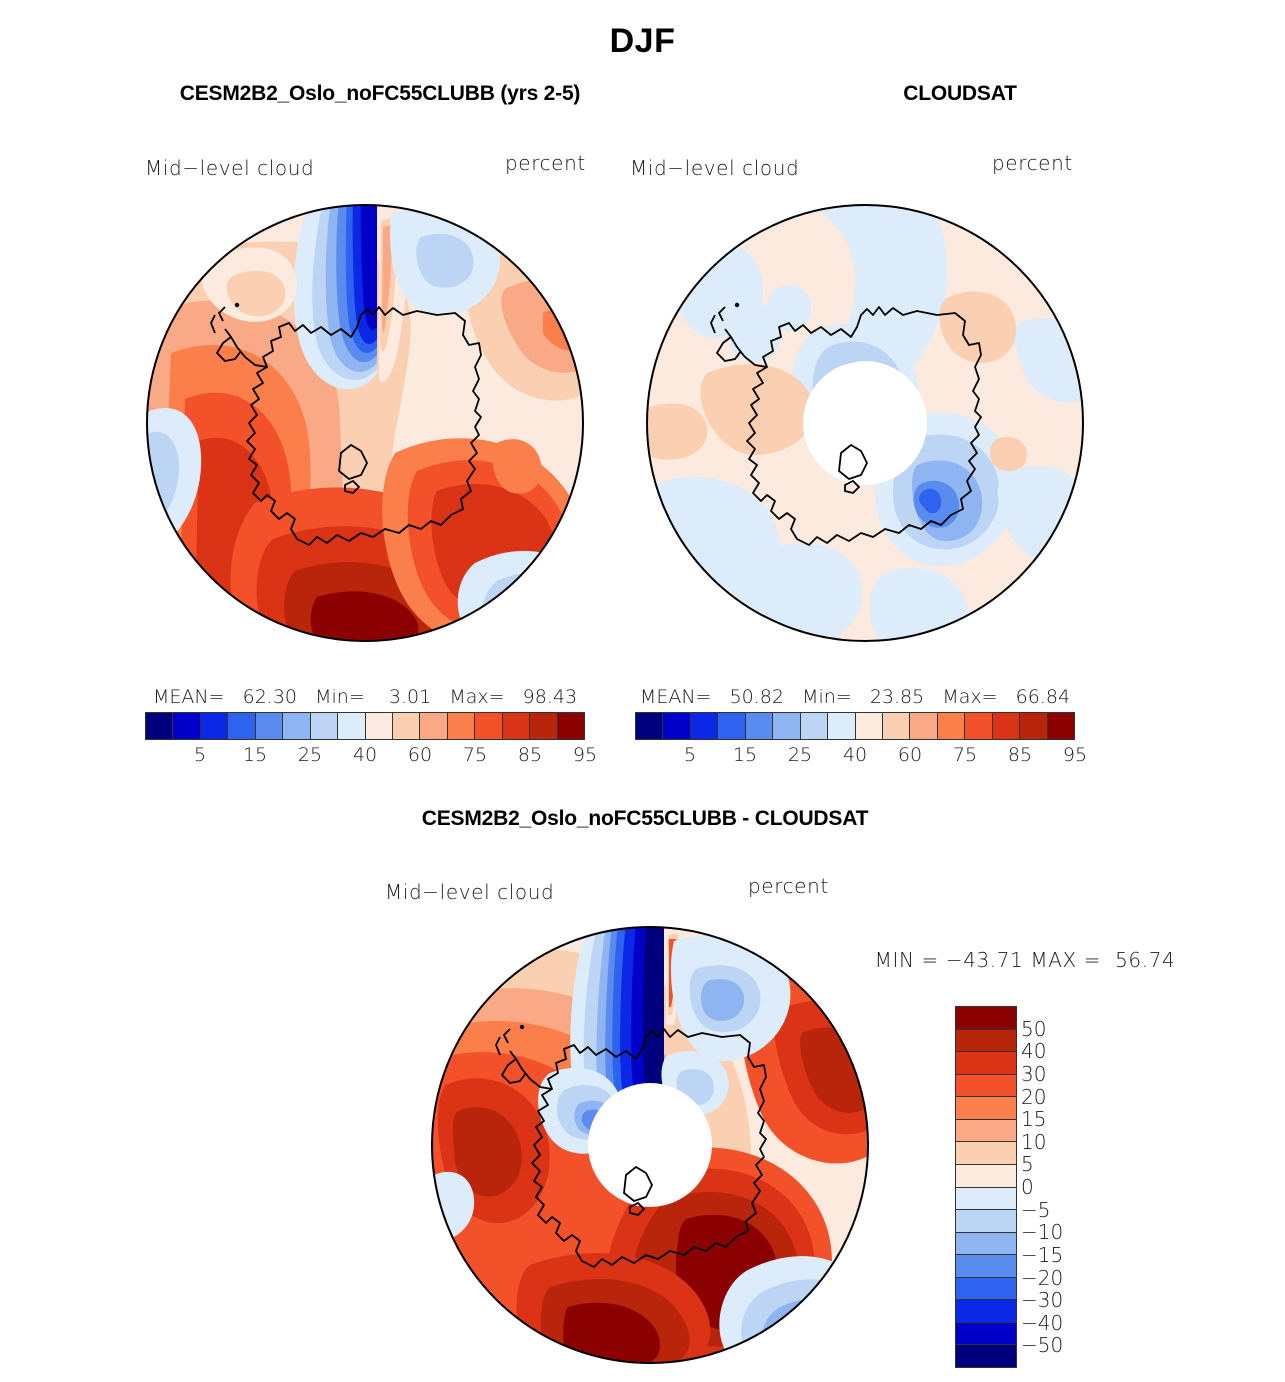  I want to click on colorbar-model-tick: 60, so click(420, 755).